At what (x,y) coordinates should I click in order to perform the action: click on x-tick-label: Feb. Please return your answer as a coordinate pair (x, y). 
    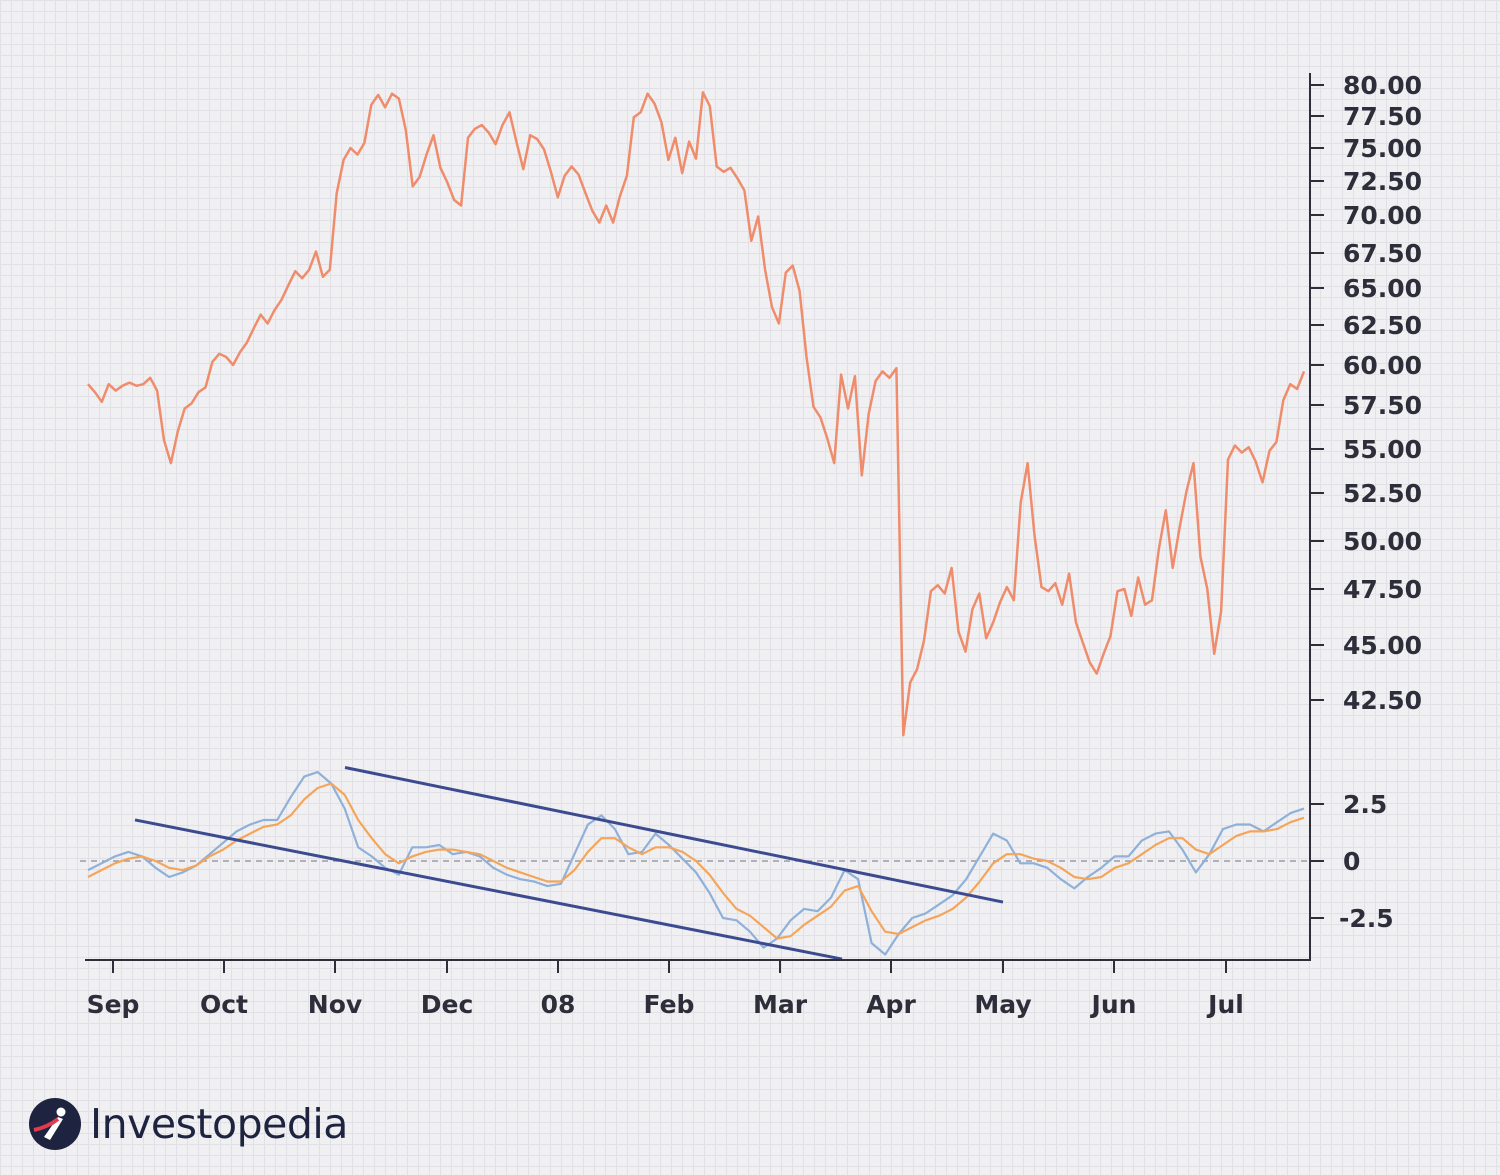
    Looking at the image, I should click on (669, 1004).